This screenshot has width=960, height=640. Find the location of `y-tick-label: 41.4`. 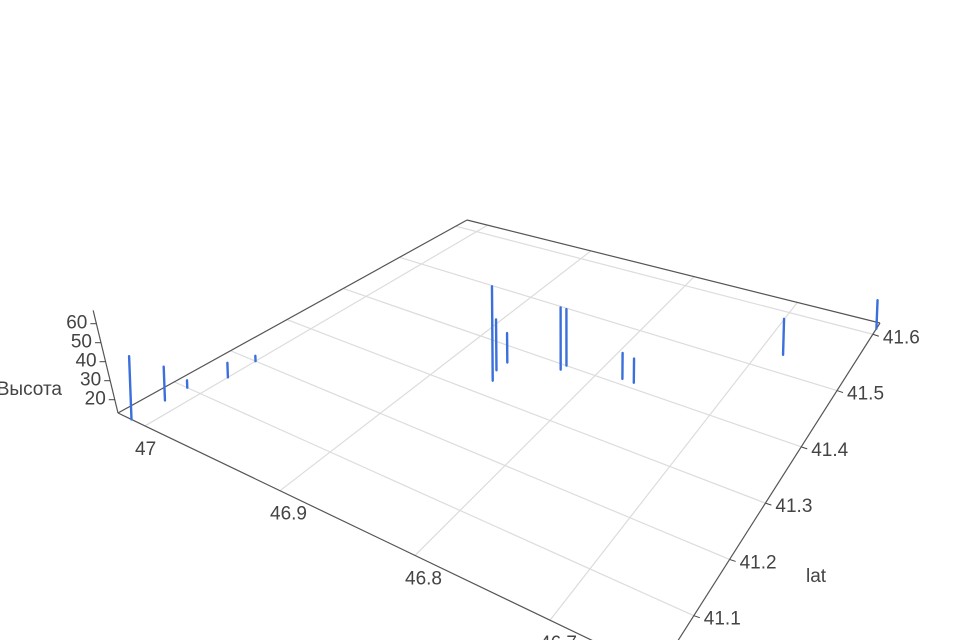

y-tick-label: 41.4 is located at coordinates (829, 450).